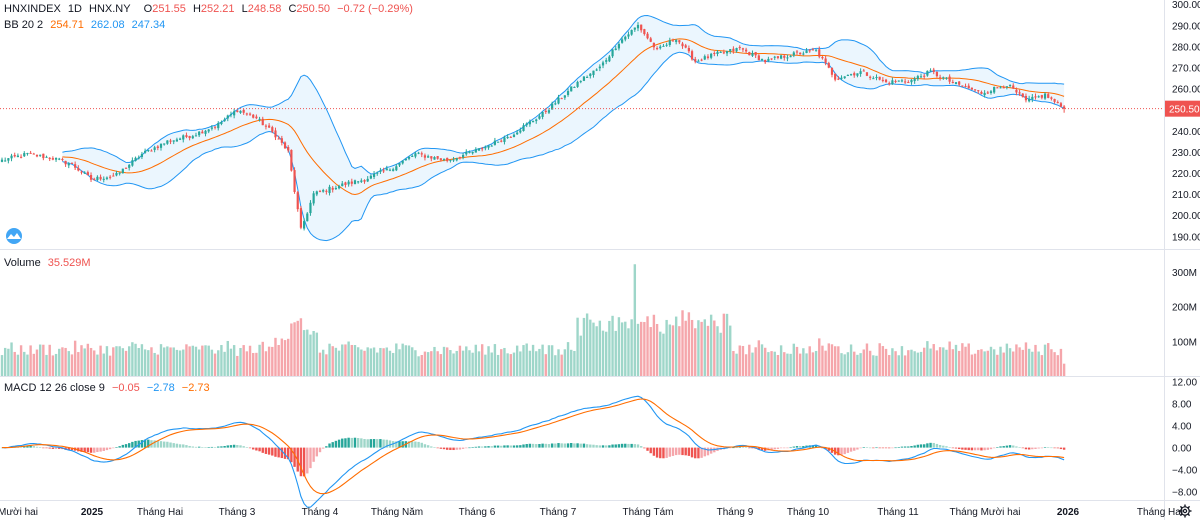  I want to click on settings-gear-icon, so click(1185, 511).